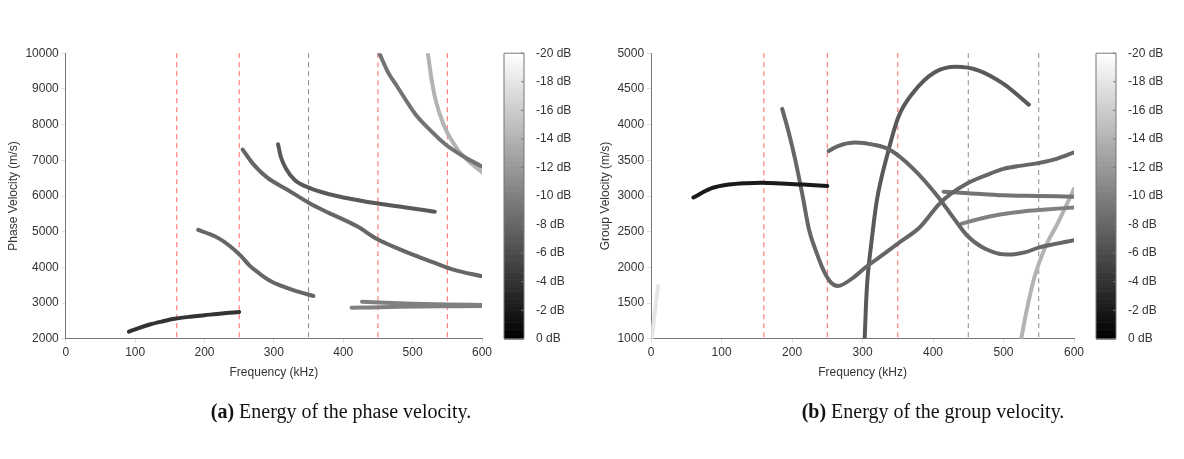 The height and width of the screenshot is (459, 1184). What do you see at coordinates (46, 159) in the screenshot?
I see `y-tick-label: 7000` at bounding box center [46, 159].